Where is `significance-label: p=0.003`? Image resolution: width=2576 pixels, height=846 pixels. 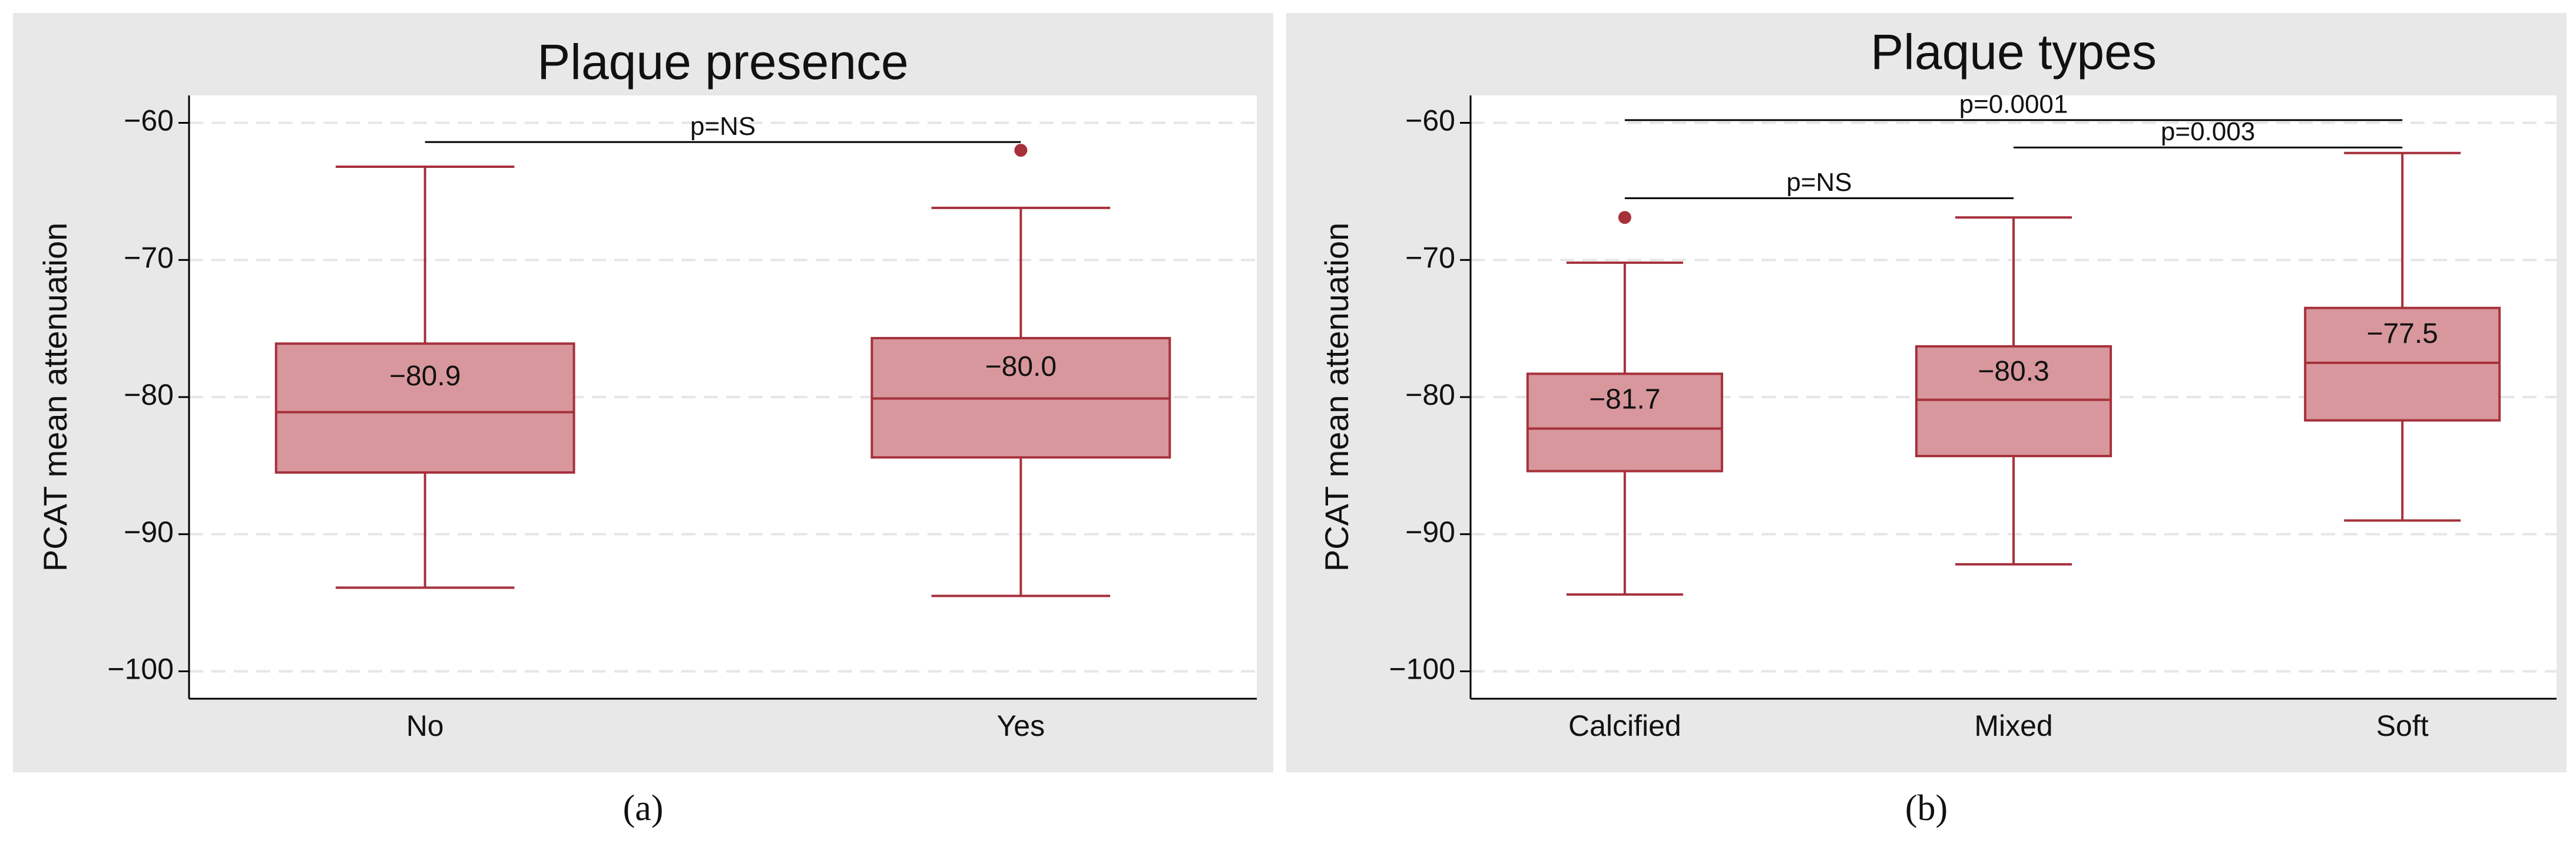
significance-label: p=0.003 is located at coordinates (2208, 131).